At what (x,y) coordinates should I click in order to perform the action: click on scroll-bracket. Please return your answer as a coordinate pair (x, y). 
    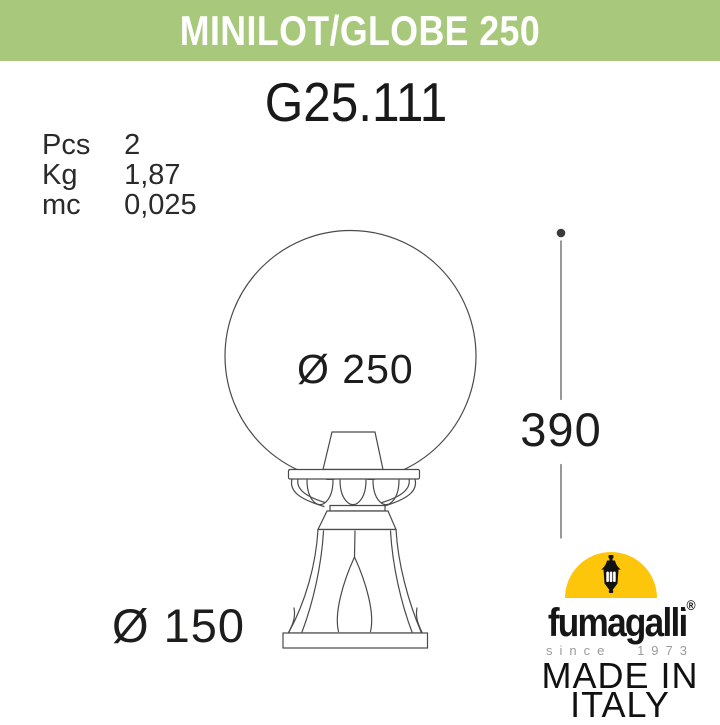
    Looking at the image, I should click on (353, 504).